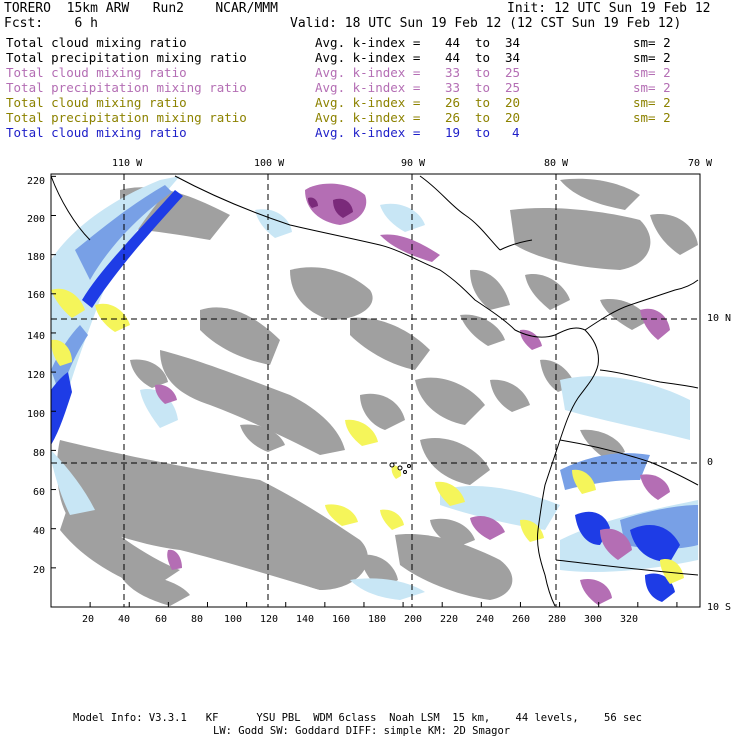 The width and height of the screenshot is (740, 740). Describe the element at coordinates (413, 619) in the screenshot. I see `x-tick-label: 200` at that location.